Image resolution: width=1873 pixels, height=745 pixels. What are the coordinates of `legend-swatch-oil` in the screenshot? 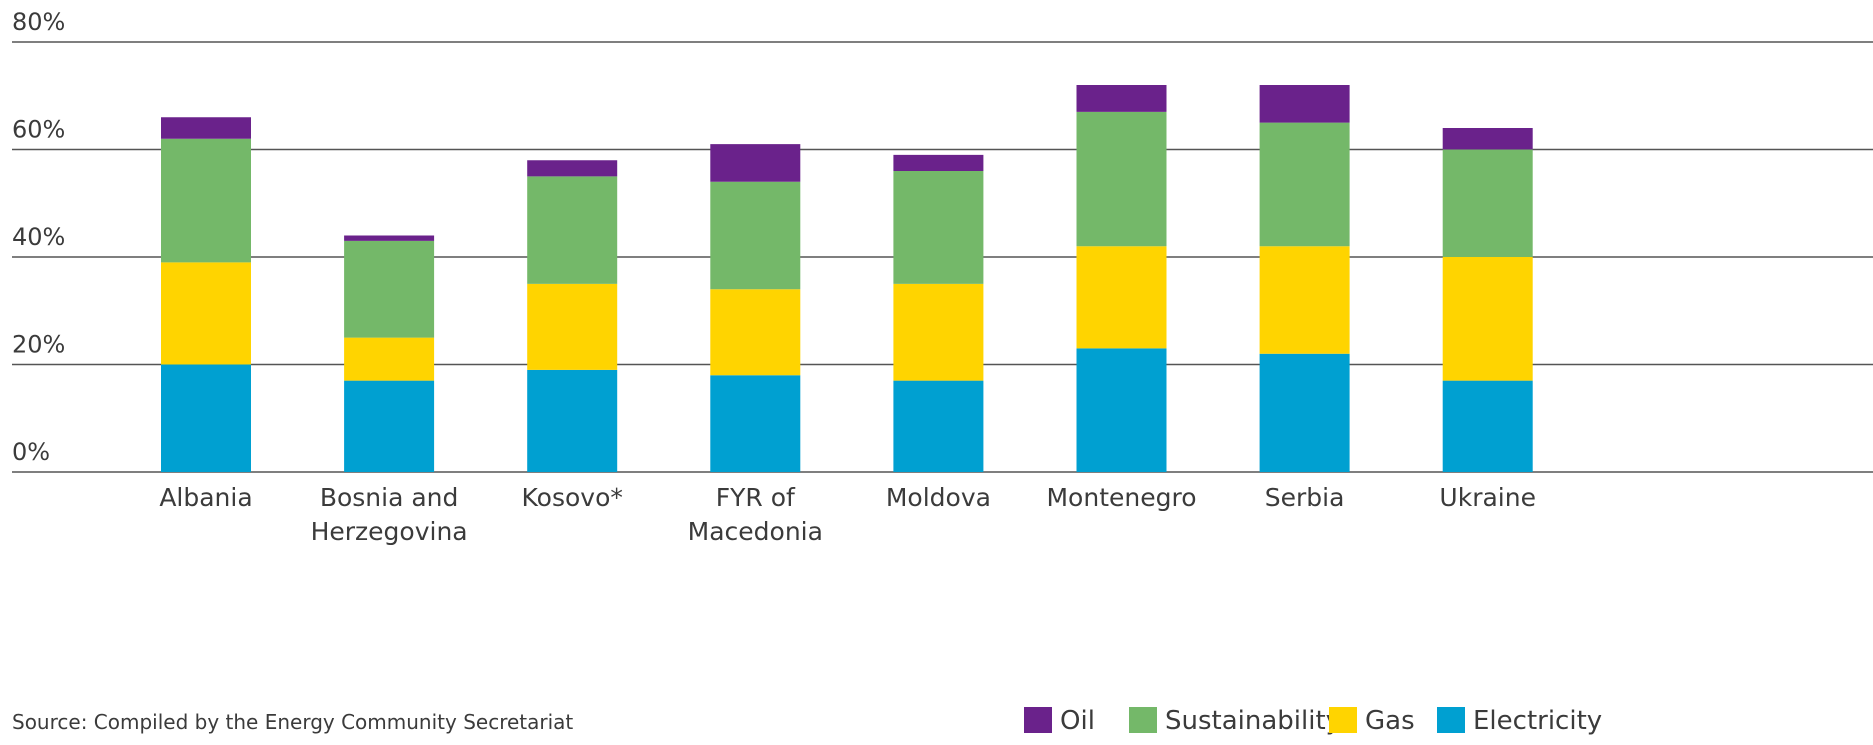 It's located at (1038, 720).